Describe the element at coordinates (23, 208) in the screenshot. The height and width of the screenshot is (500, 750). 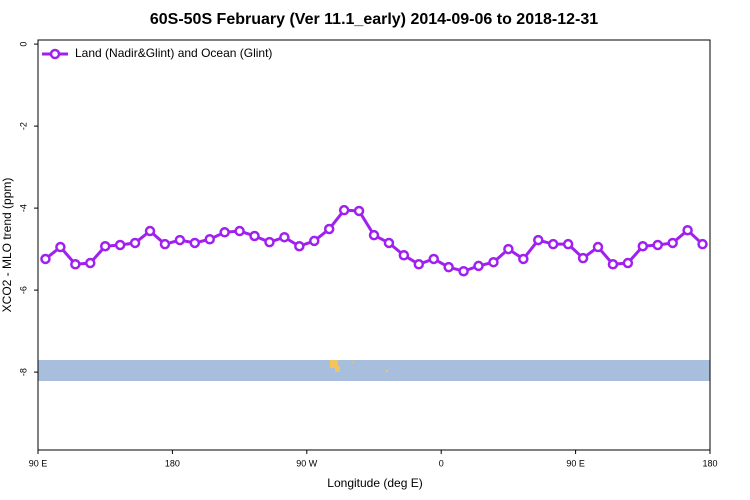
I see `y-tick-label: -4` at that location.